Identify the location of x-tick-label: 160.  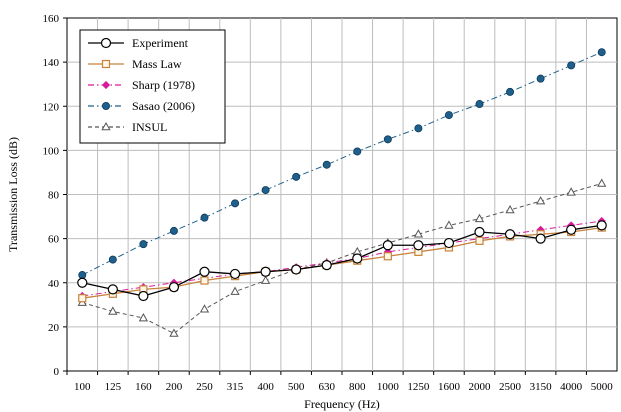
(143, 387).